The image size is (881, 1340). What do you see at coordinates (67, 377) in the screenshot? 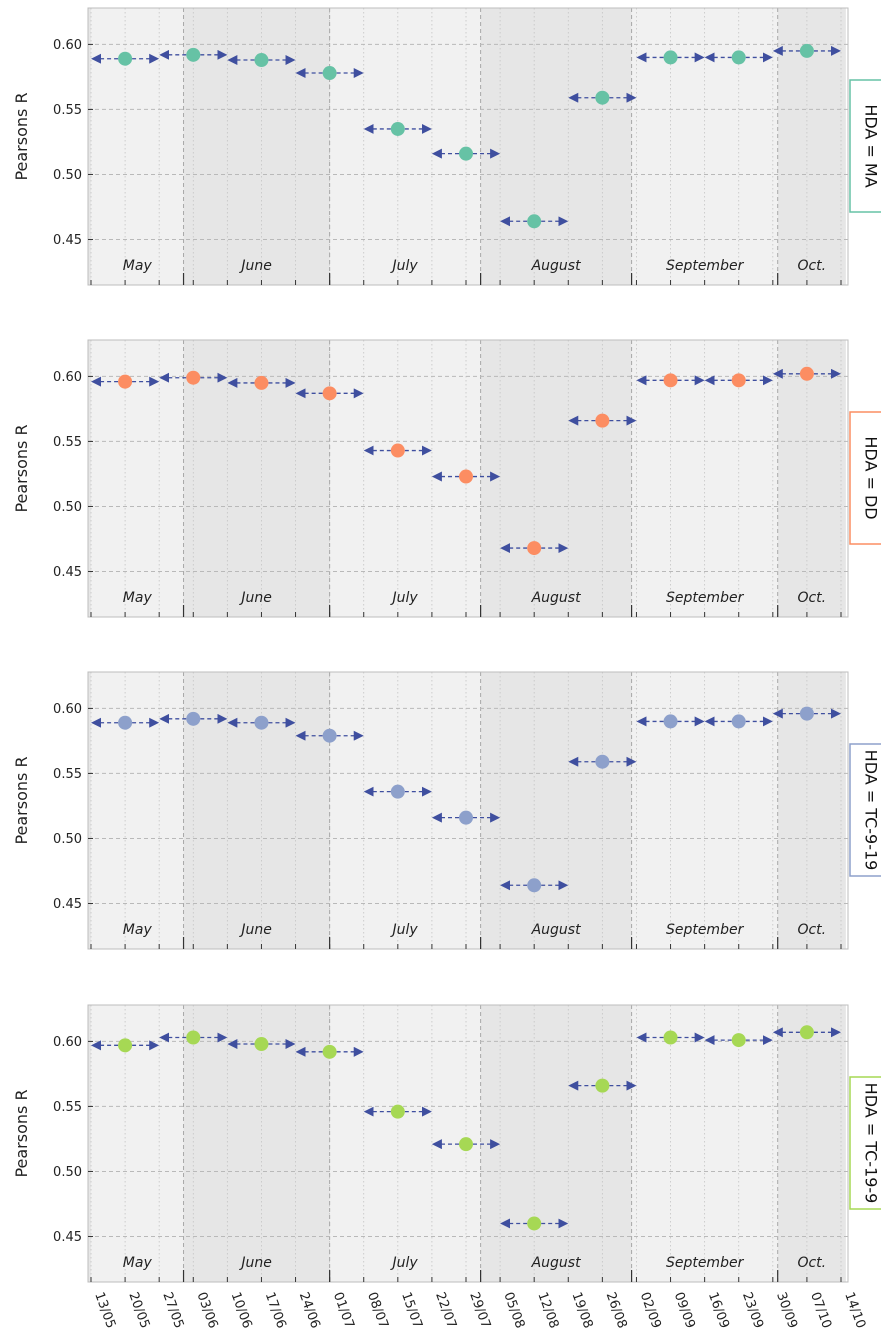
I see `y-tick-label: 0.60` at bounding box center [67, 377].